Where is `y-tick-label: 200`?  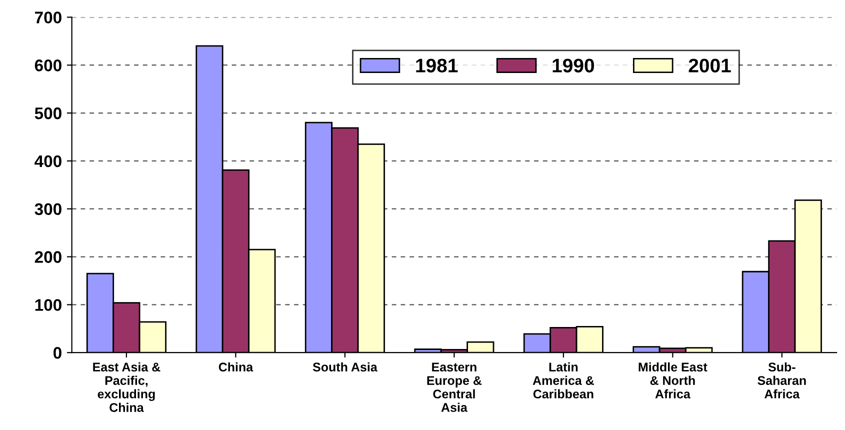 y-tick-label: 200 is located at coordinates (48, 257).